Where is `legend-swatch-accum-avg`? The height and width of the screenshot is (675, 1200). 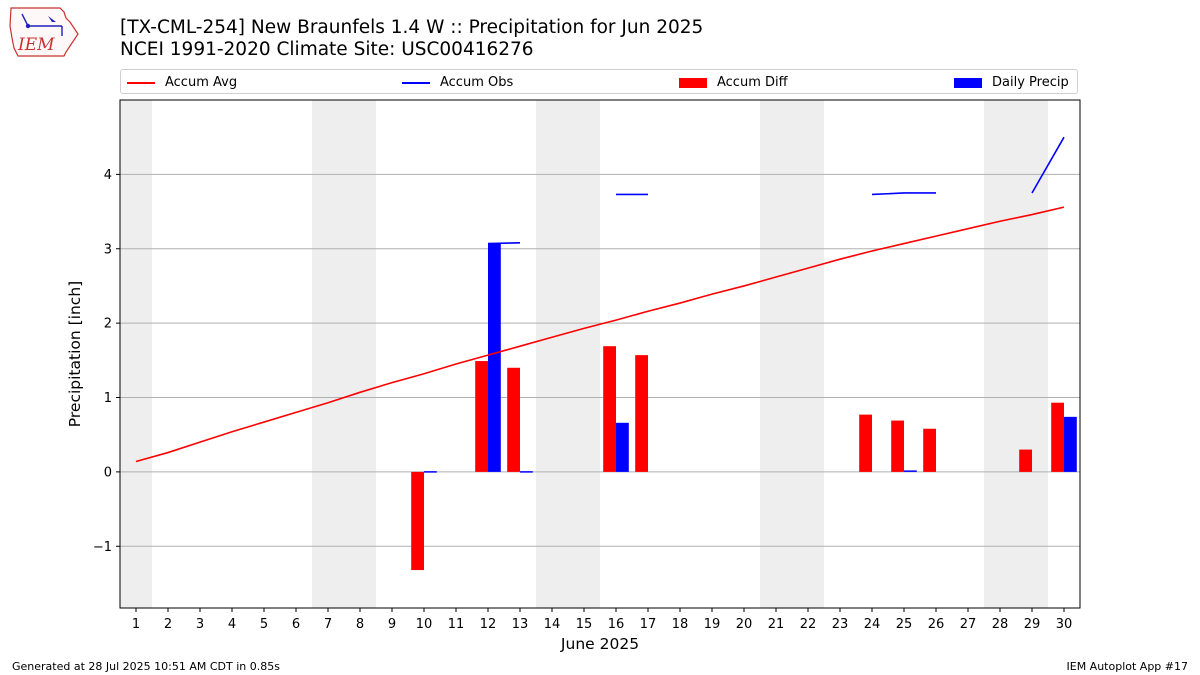
legend-swatch-accum-avg is located at coordinates (141, 82).